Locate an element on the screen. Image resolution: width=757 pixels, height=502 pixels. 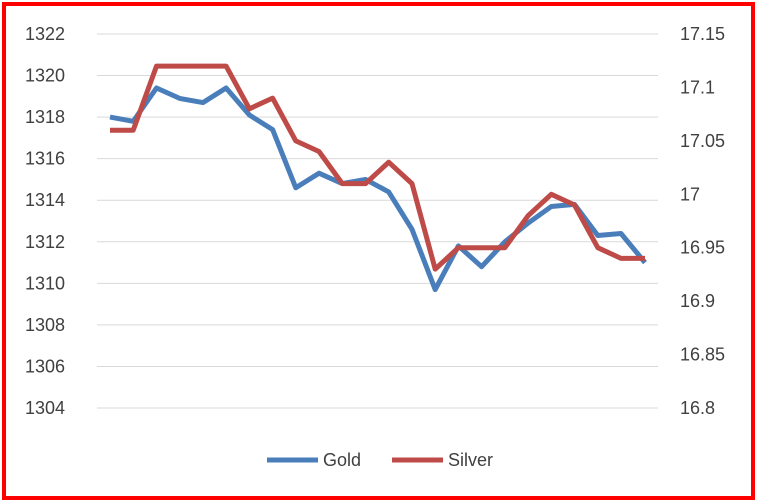
right-axis-tick-label: 17 is located at coordinates (690, 194).